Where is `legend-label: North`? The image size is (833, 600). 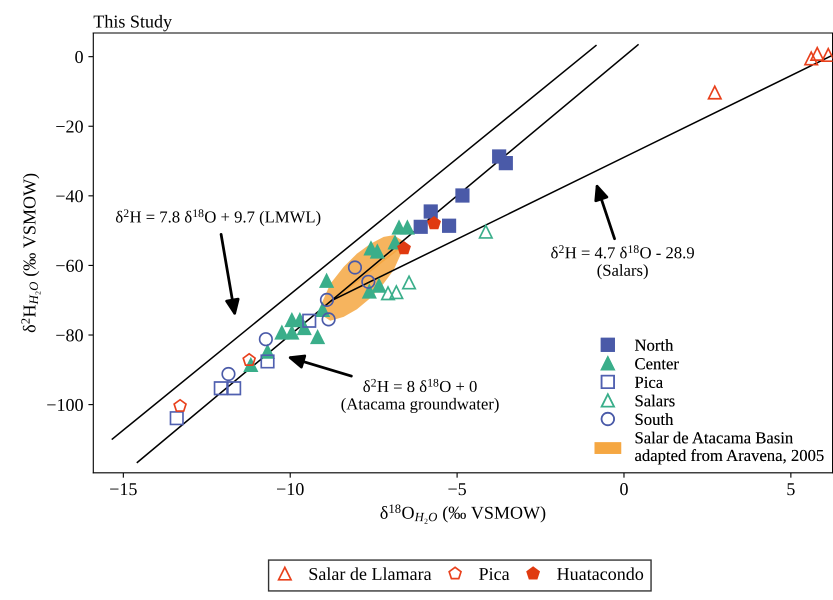
legend-label: North is located at coordinates (654, 345).